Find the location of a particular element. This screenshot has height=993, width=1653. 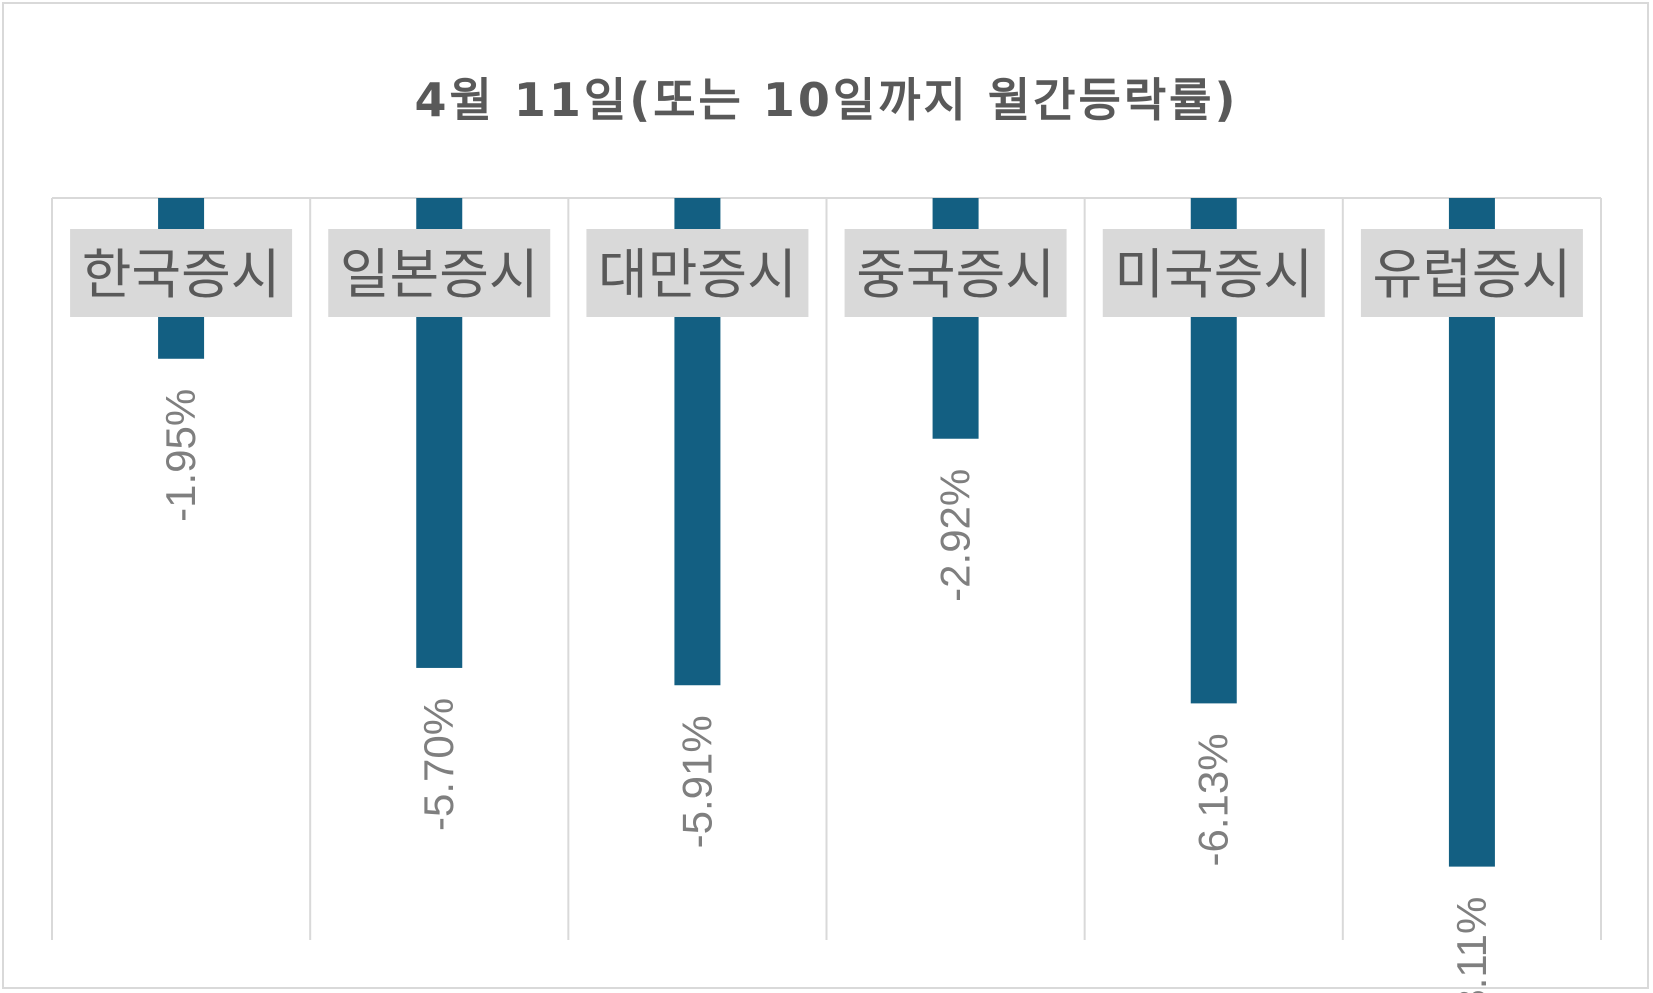

chart-title: 4월 11일(또는 10일까지 월간등락률) is located at coordinates (826, 100).